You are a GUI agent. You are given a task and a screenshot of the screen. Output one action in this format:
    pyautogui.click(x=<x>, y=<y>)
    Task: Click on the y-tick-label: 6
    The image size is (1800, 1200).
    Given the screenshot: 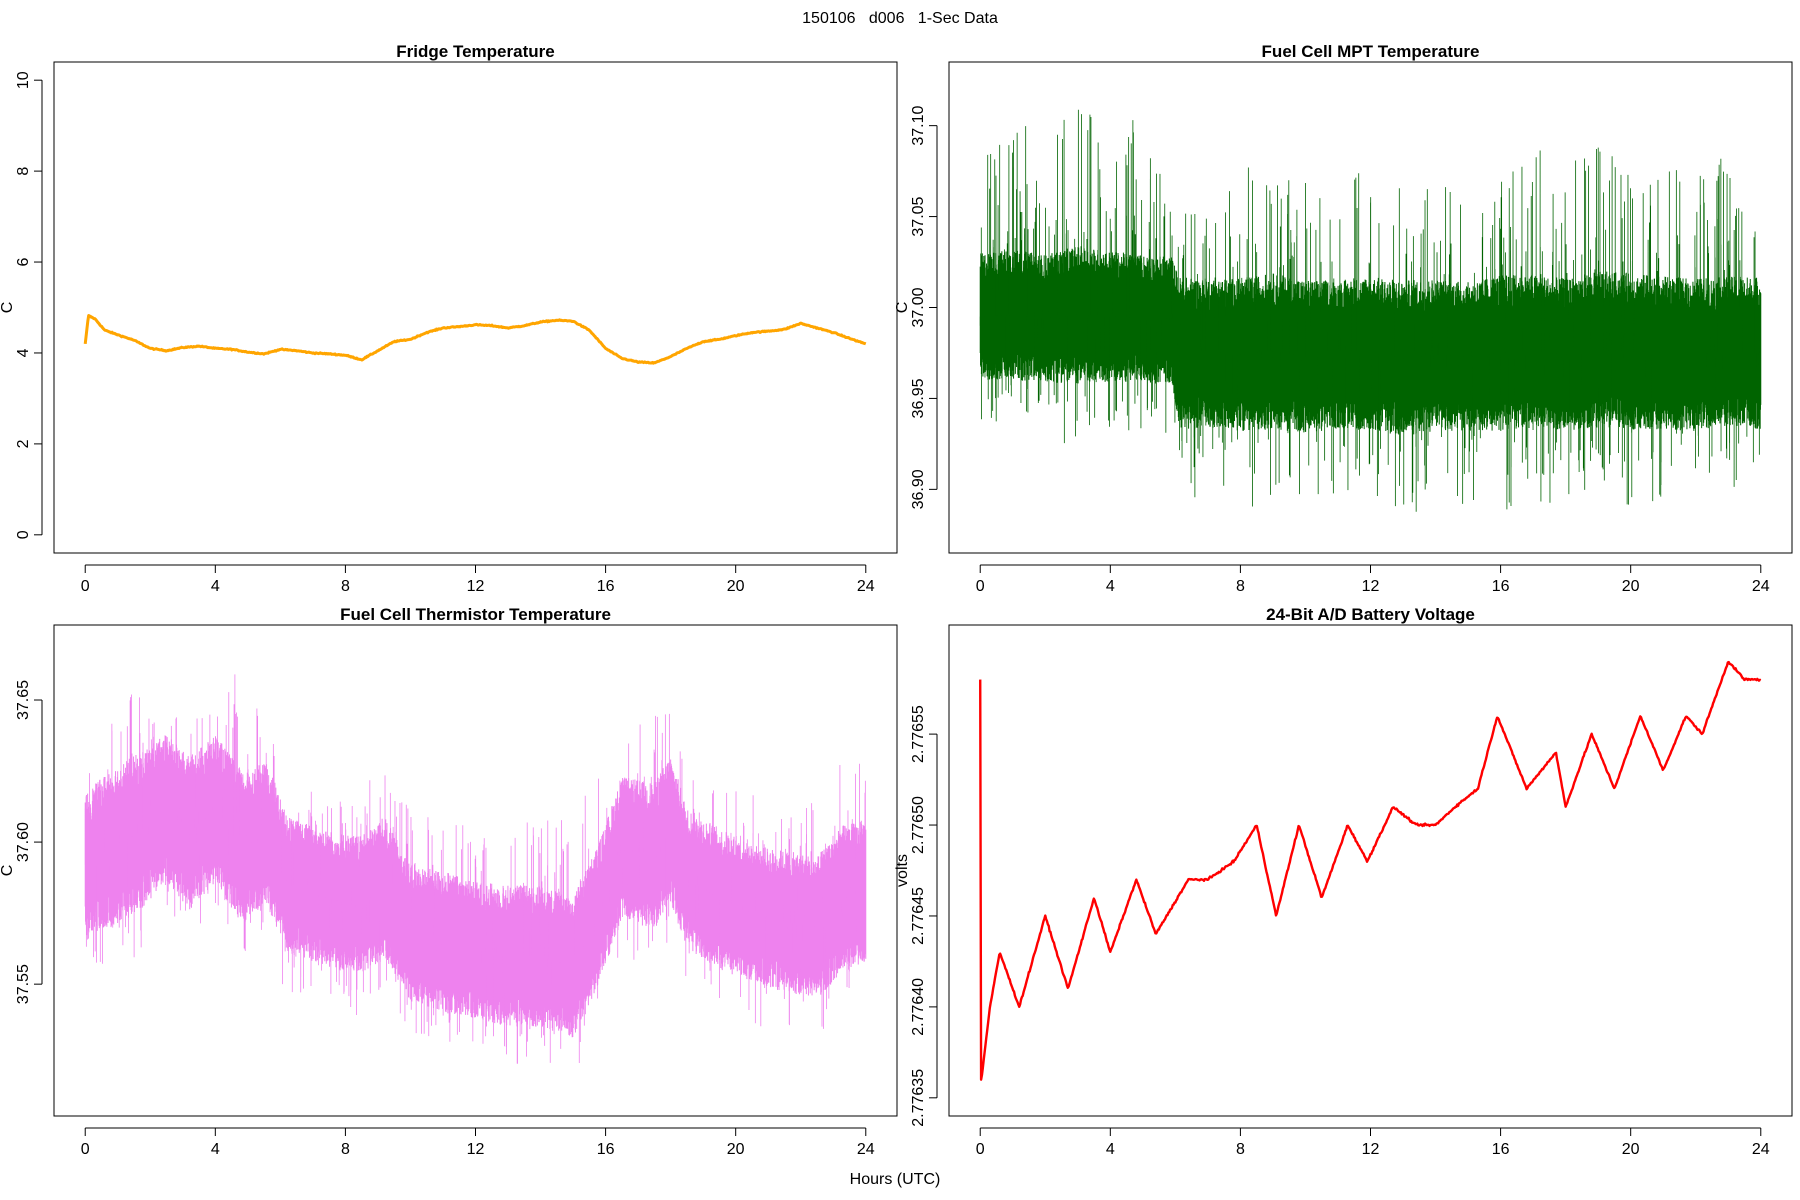 What is the action you would take?
    pyautogui.click(x=23, y=261)
    